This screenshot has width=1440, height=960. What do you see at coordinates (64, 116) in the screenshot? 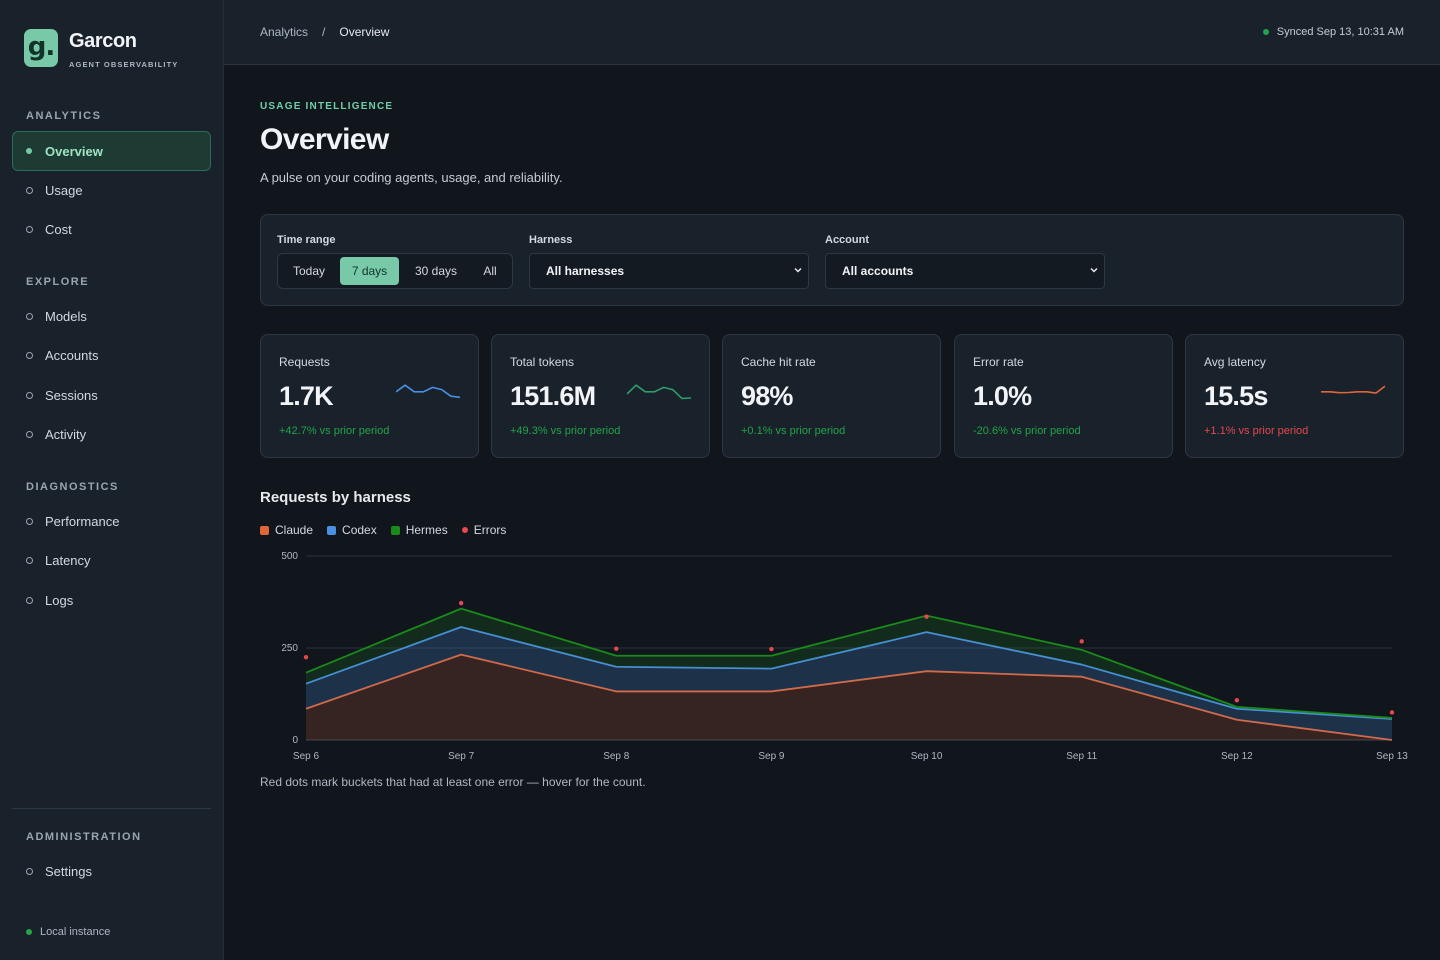
I see `section-label-analytics: ANALYTICS` at bounding box center [64, 116].